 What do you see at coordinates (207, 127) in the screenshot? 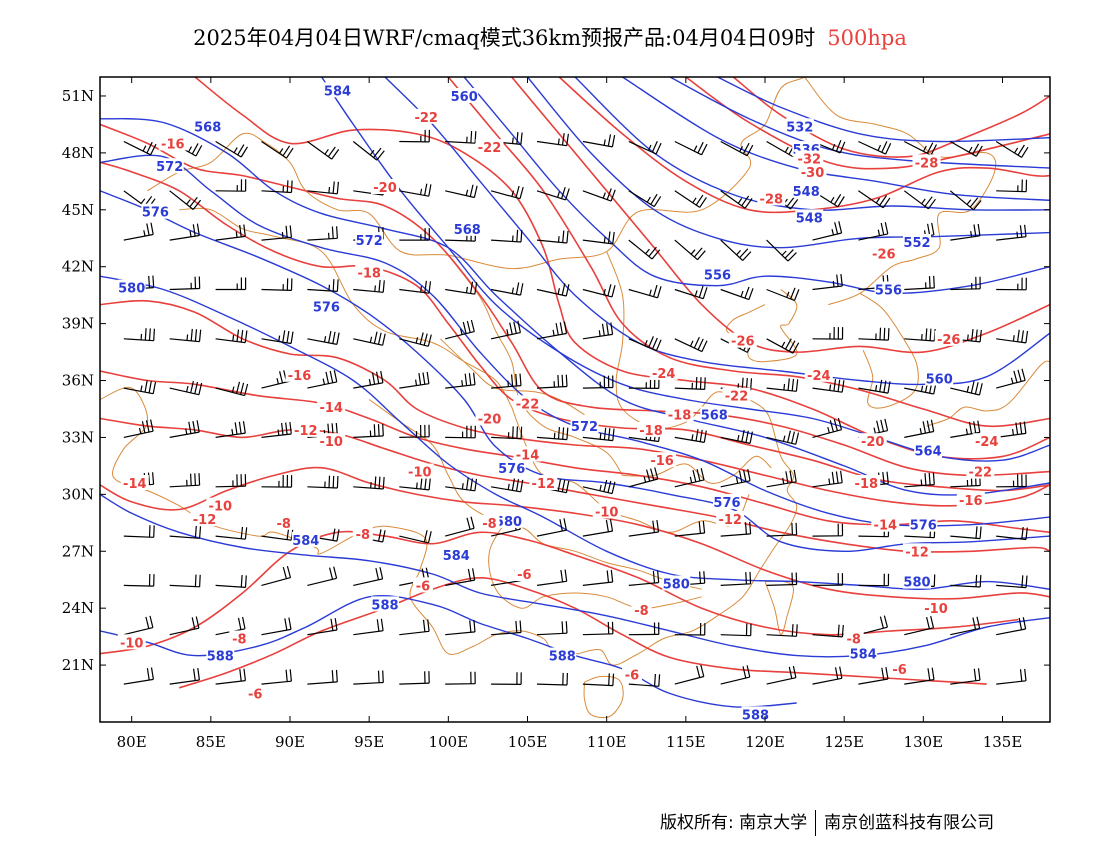
I see `svg-text: 568` at bounding box center [207, 127].